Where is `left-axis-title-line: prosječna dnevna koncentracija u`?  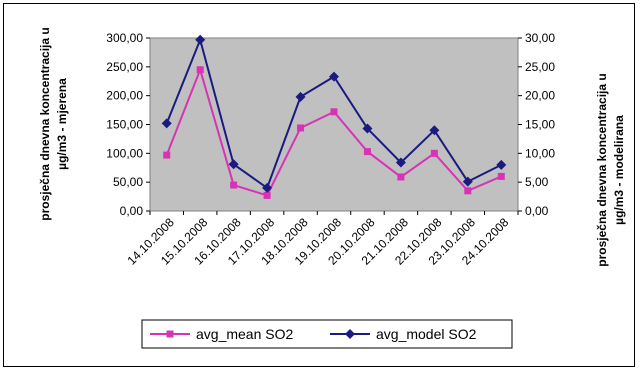
left-axis-title-line: prosječna dnevna koncentracija u is located at coordinates (45, 123).